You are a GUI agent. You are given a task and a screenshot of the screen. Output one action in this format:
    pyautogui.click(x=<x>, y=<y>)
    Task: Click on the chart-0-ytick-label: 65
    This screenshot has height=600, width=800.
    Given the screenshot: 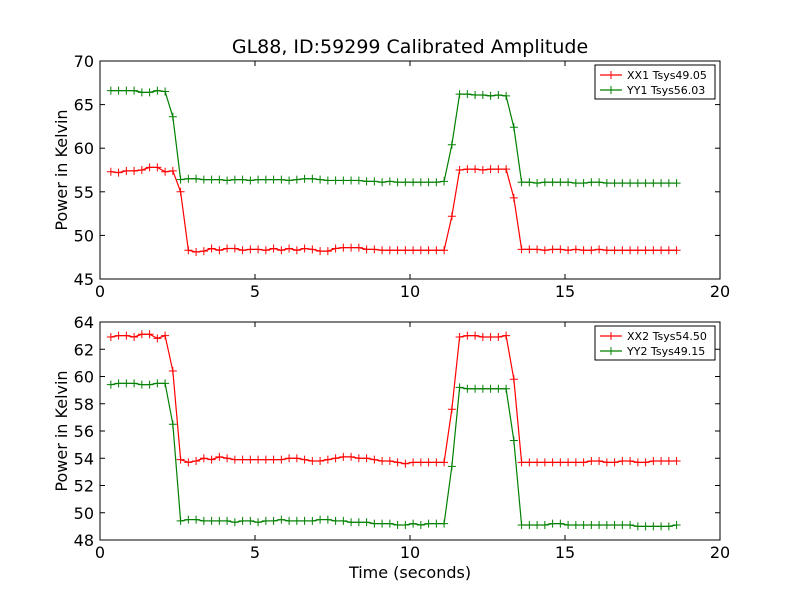 What is the action you would take?
    pyautogui.click(x=84, y=105)
    